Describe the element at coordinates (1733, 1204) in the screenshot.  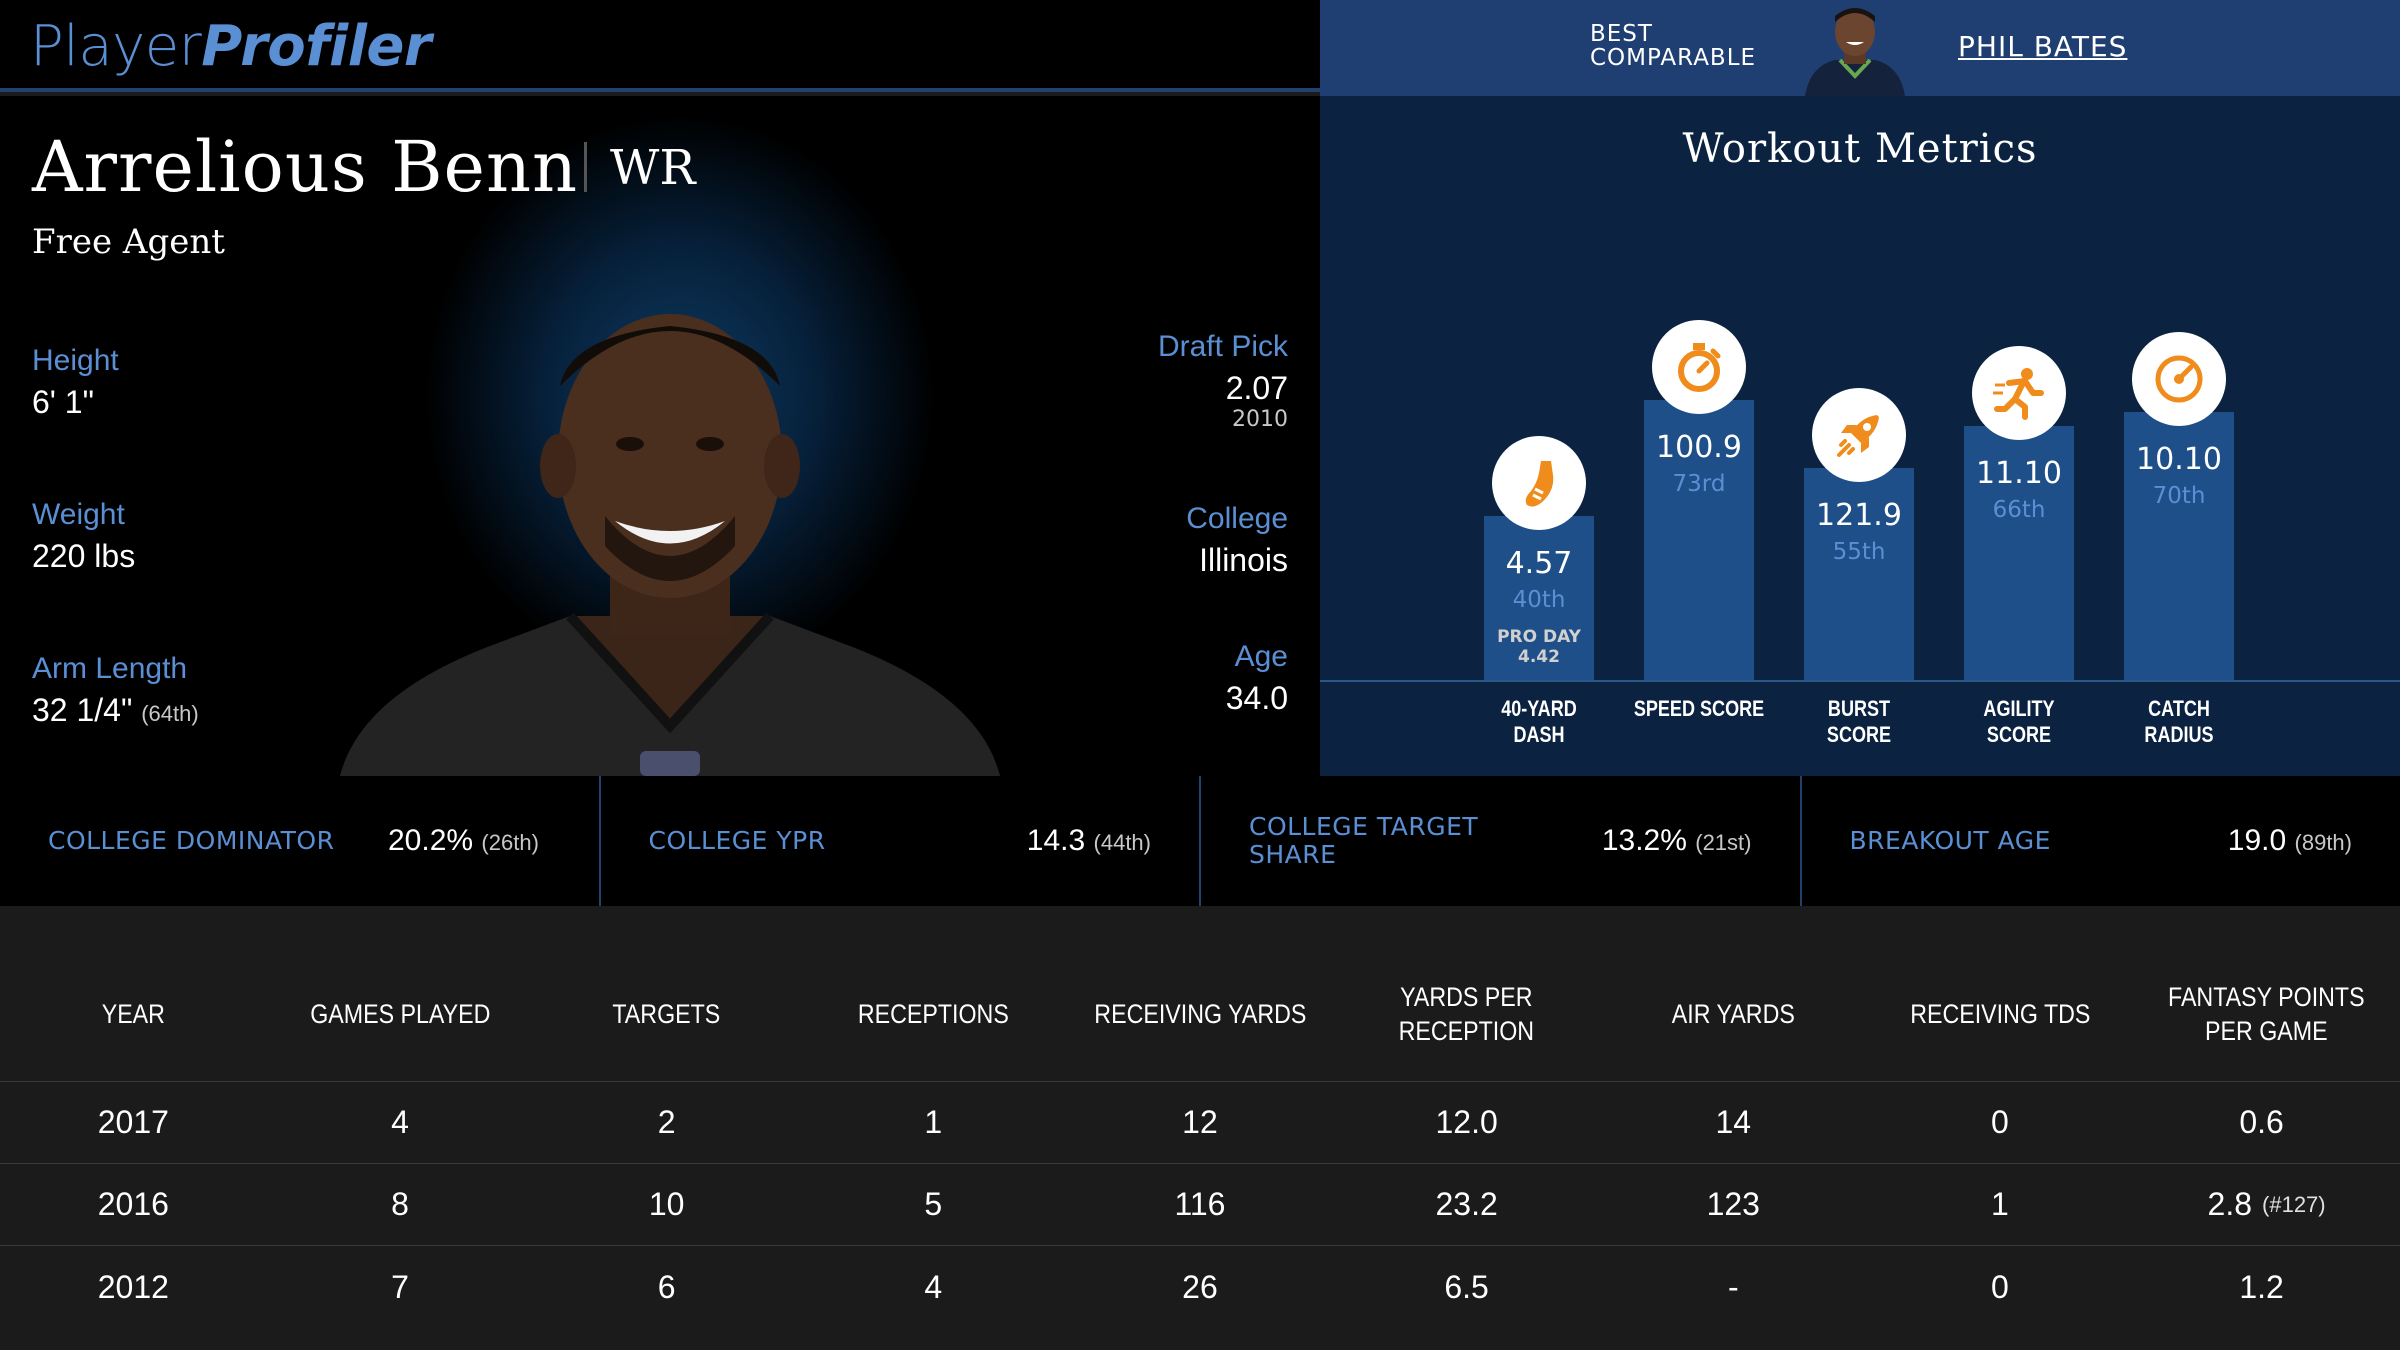
I see `cell-air-yards: 123` at that location.